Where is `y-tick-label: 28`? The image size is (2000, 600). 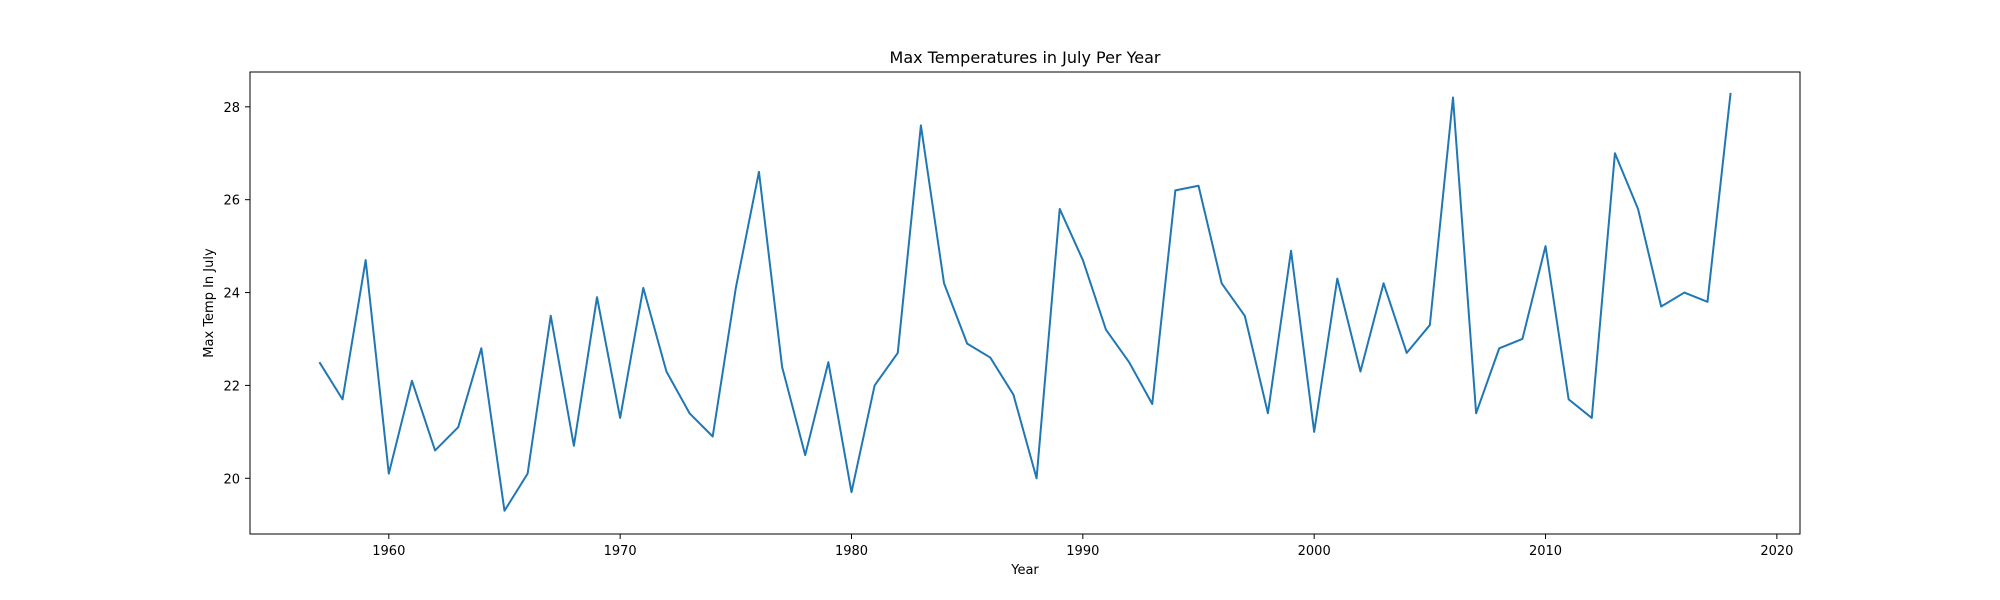 y-tick-label: 28 is located at coordinates (231, 108).